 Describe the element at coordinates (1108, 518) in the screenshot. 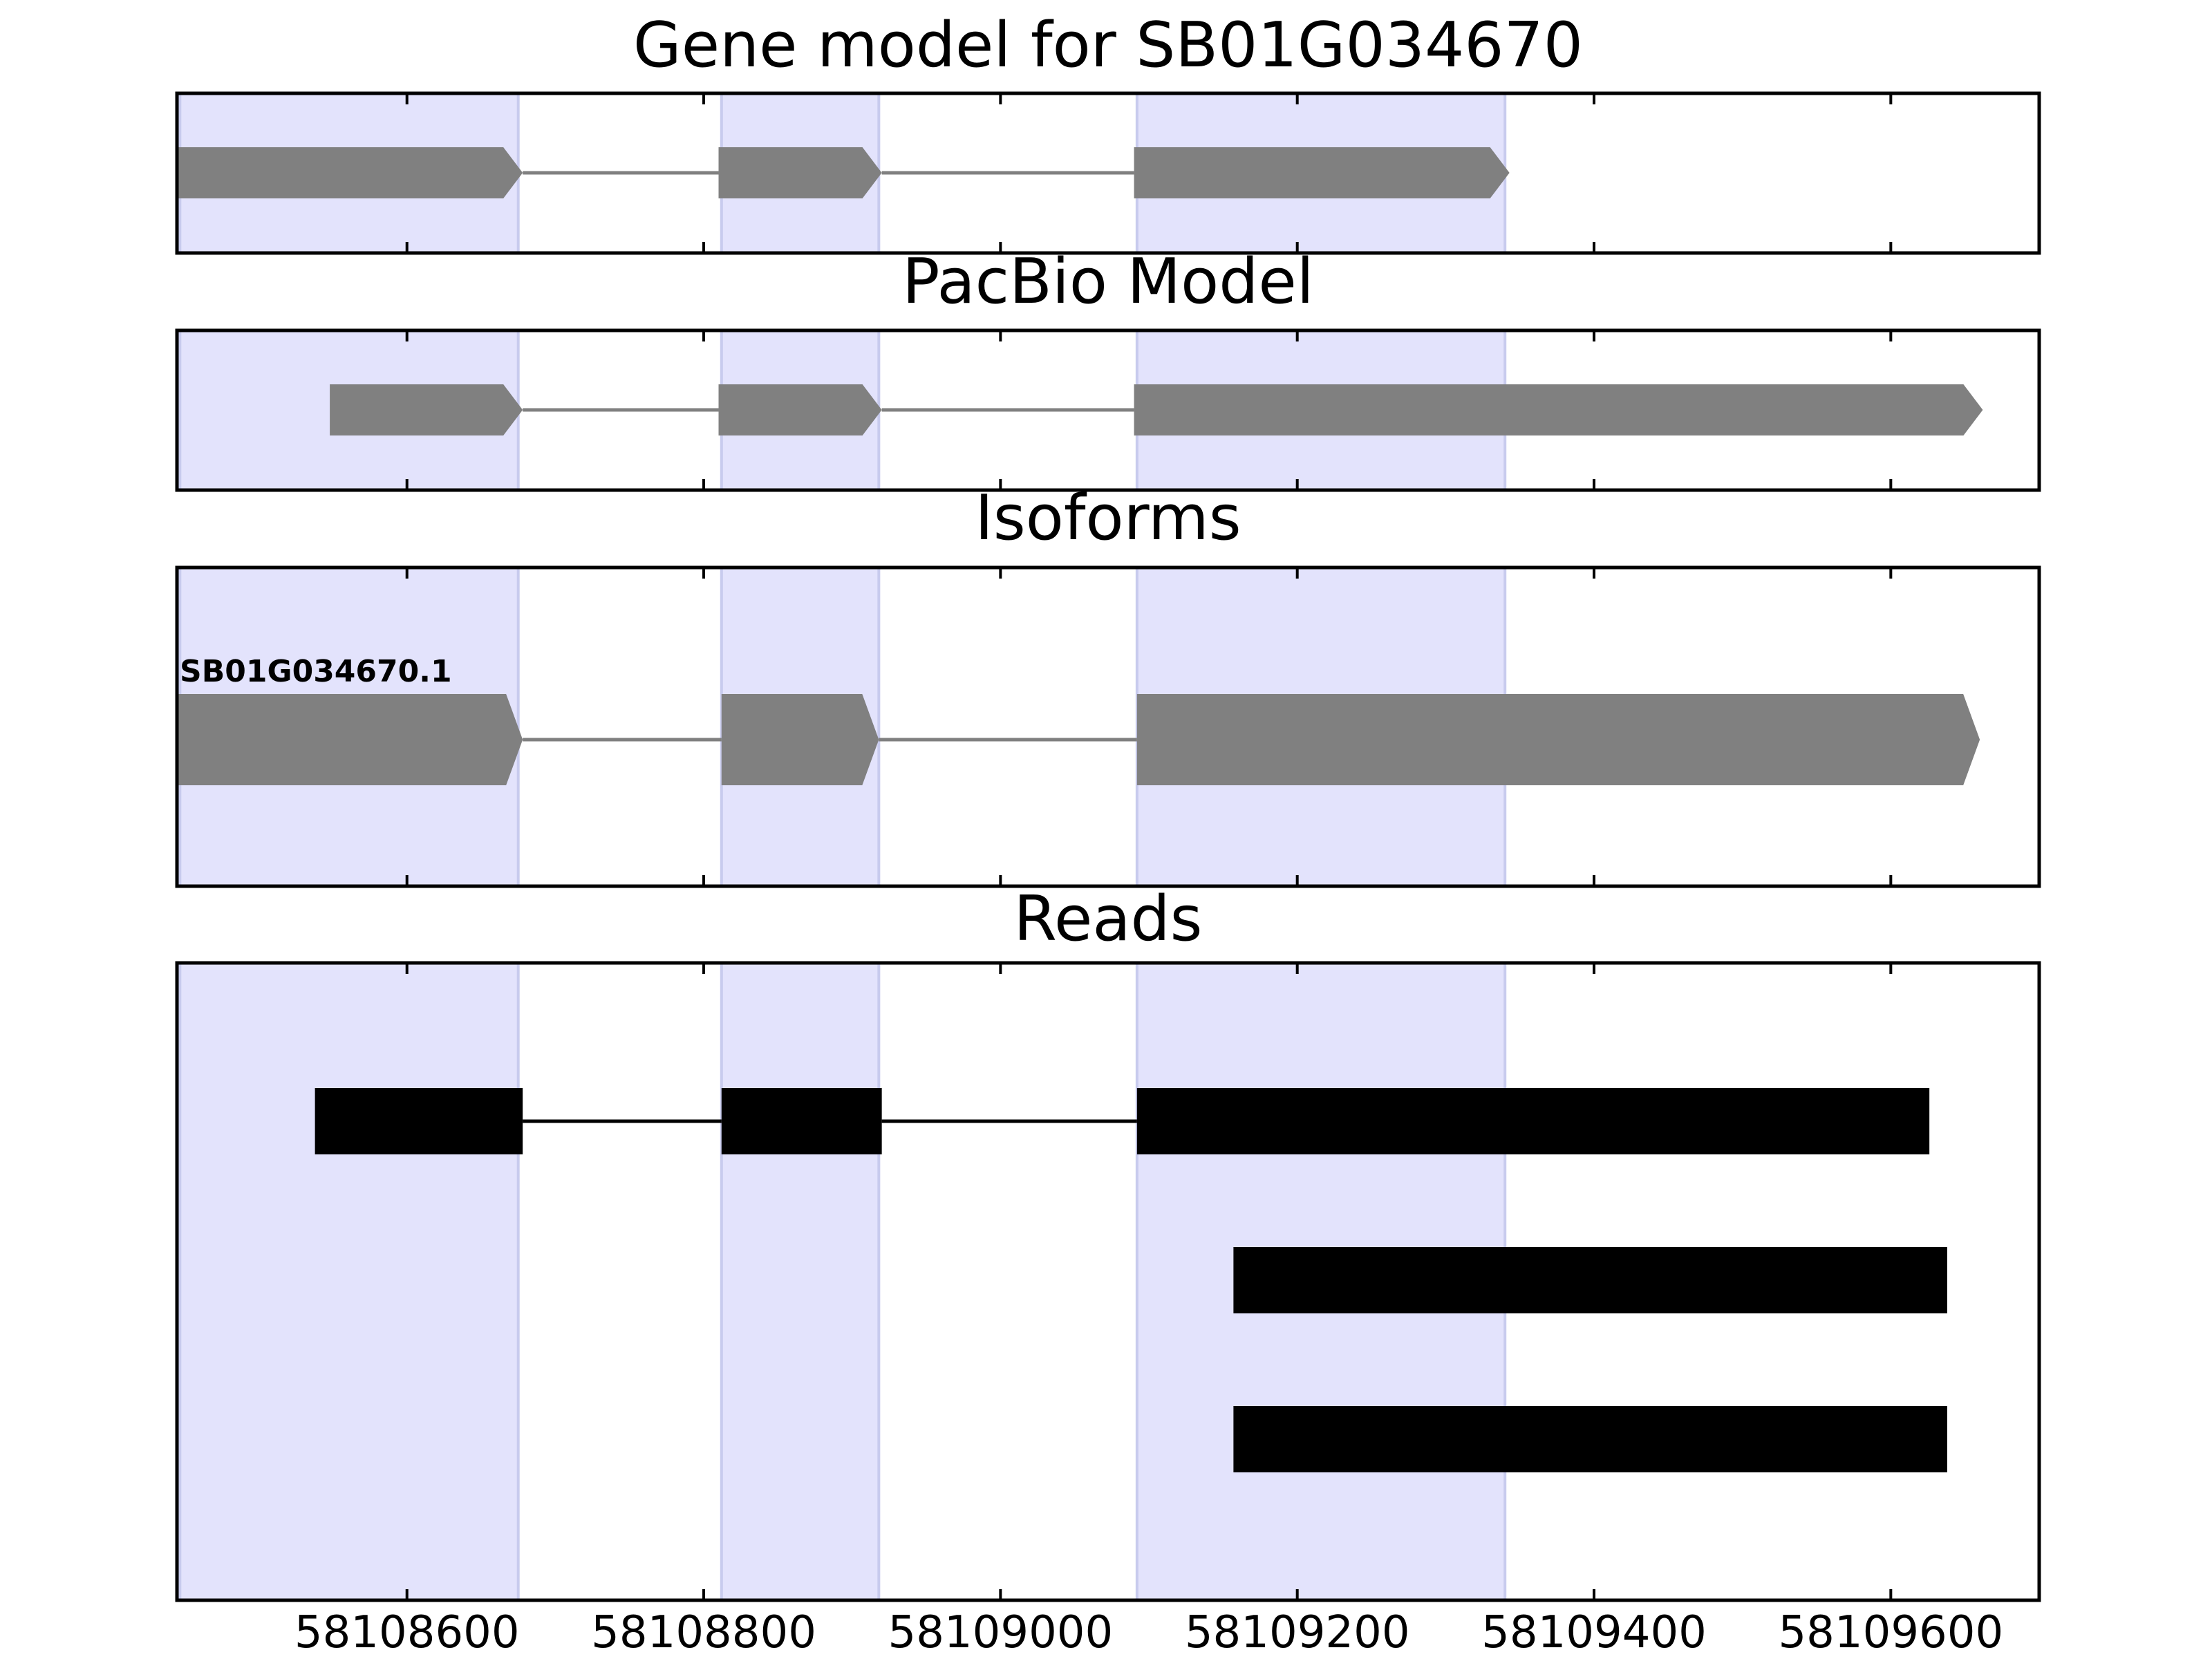

I see `panel-title: Isoforms` at that location.